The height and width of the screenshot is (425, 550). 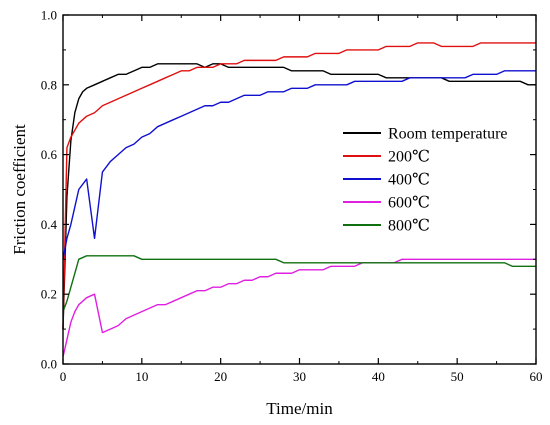 I want to click on y-tick-label-1: 0.2, so click(x=49, y=294).